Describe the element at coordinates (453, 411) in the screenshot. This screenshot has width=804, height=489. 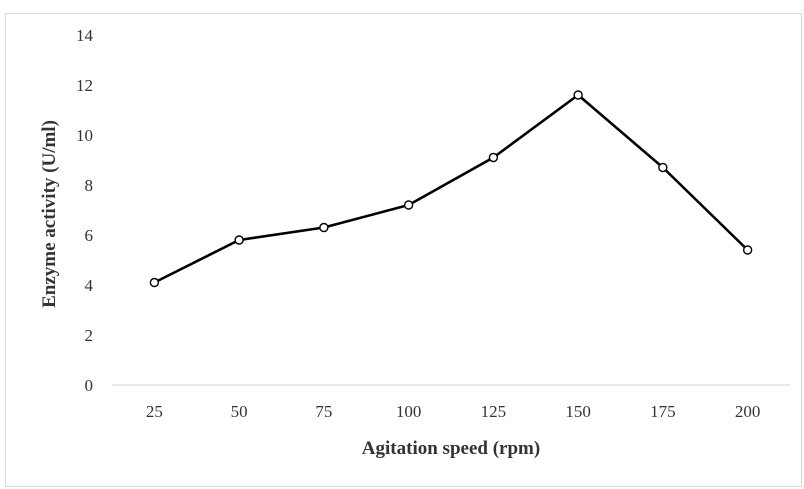
I see `x-axis-ticks: 25 50 75 100 125 150 175 200` at that location.